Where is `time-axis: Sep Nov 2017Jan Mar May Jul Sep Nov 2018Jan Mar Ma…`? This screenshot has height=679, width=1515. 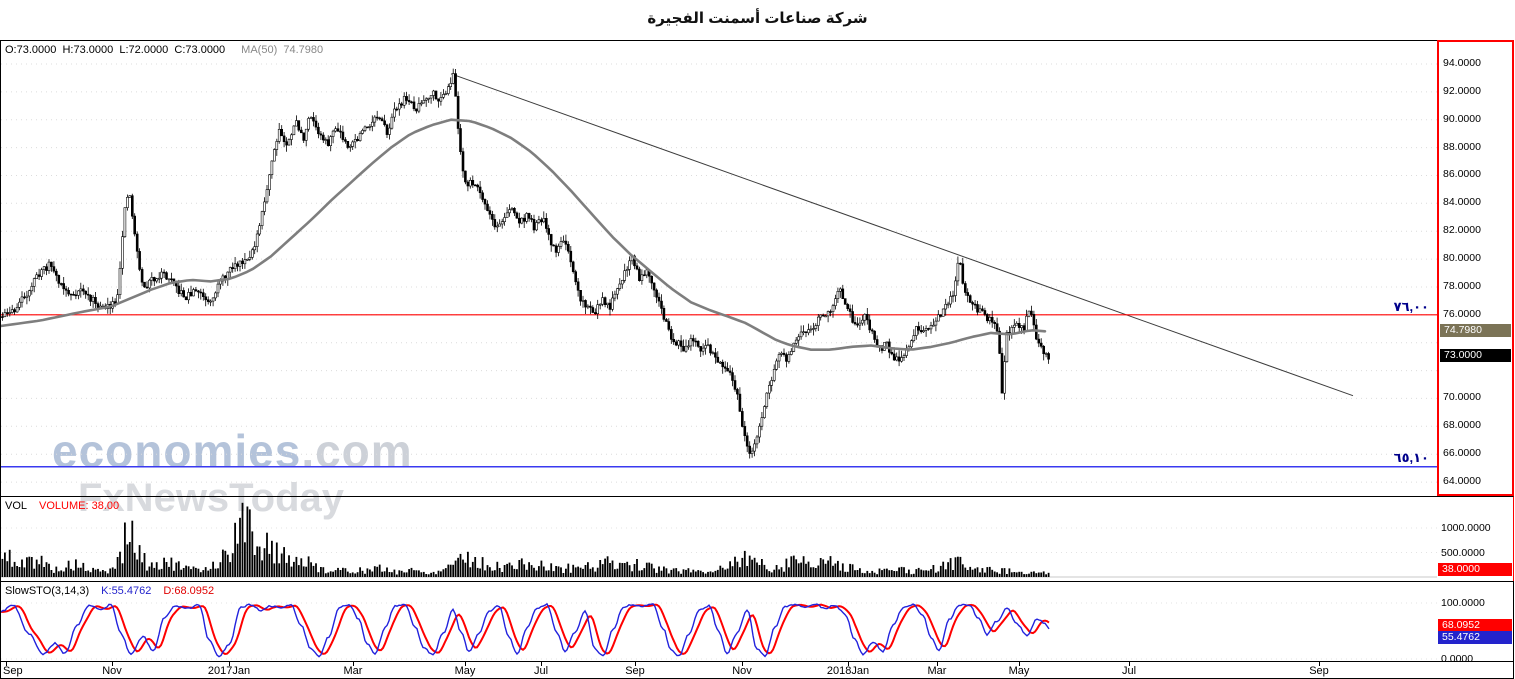
time-axis: Sep Nov 2017Jan Mar May Jul Sep Nov 2018Jan Mar Ma… is located at coordinates (718, 670).